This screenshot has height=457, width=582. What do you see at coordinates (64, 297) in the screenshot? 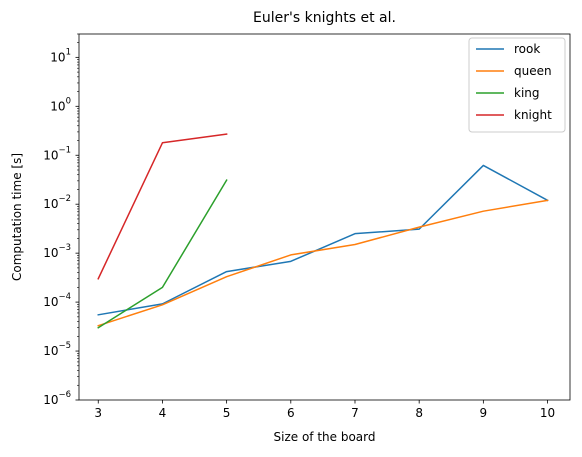
I see `y-tick-exponent: −4` at bounding box center [64, 297].